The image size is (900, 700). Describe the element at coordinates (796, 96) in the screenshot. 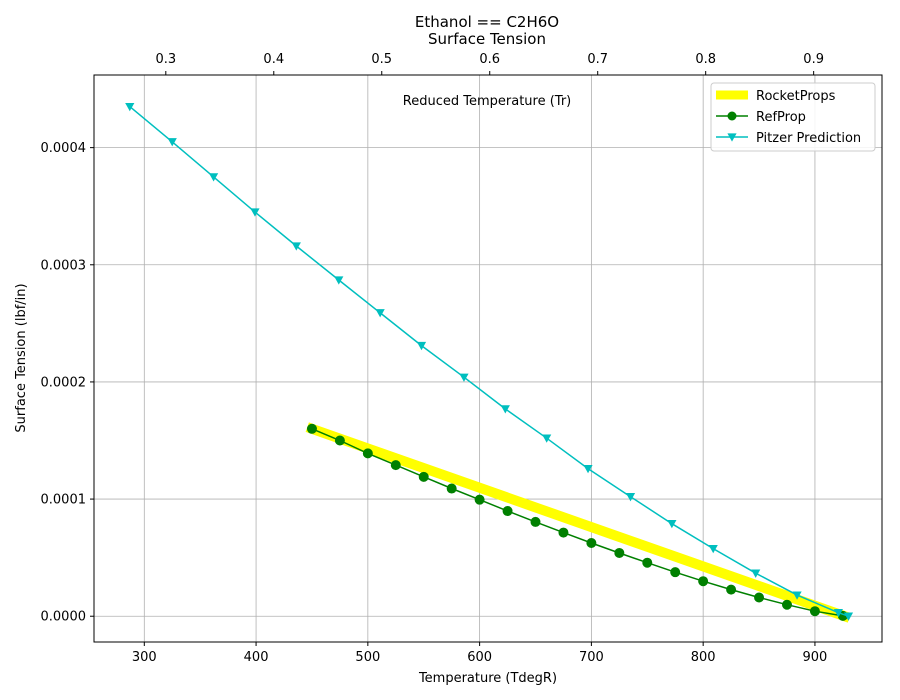

I see `legend-label-rocketprops: RocketProps` at that location.